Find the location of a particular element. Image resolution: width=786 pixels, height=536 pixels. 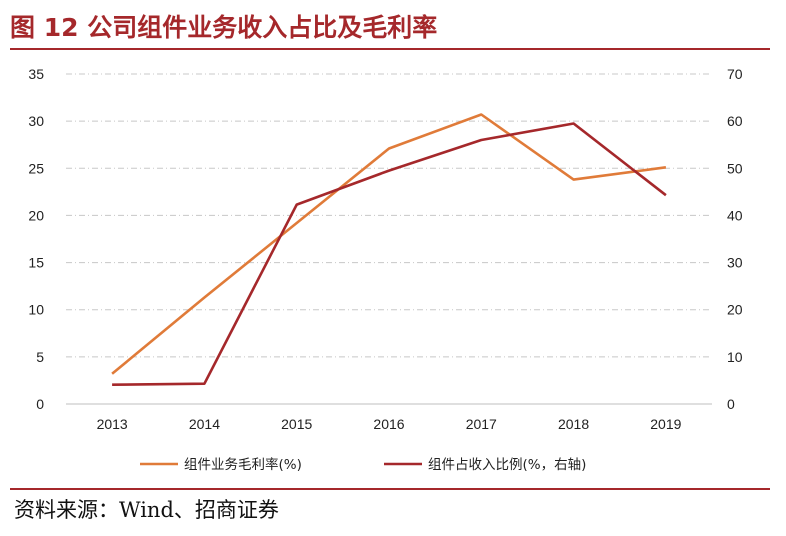

x-tick-label: 2015 is located at coordinates (296, 424).